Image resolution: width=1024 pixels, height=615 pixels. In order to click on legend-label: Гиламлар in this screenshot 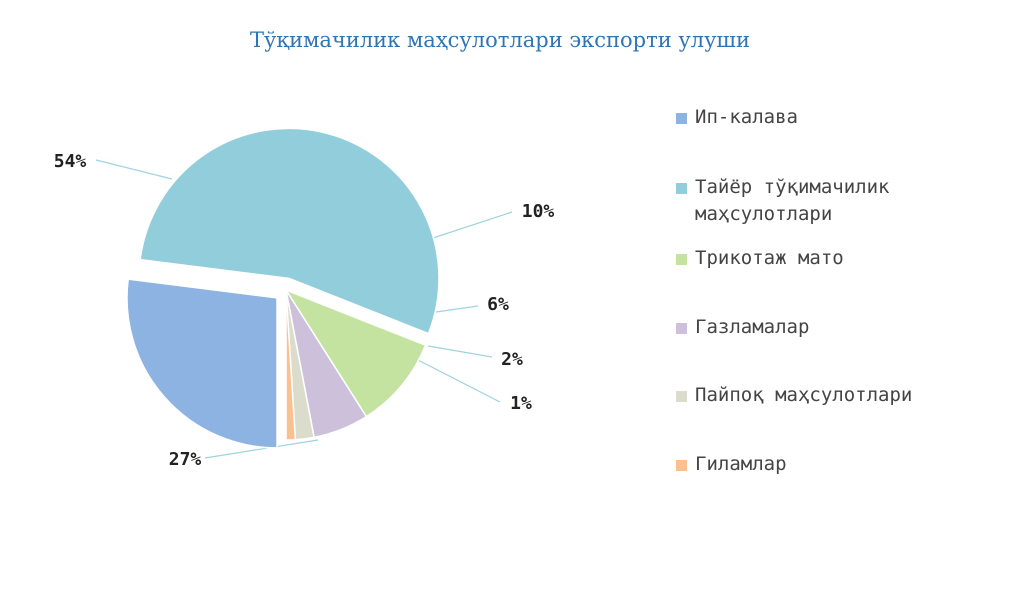, I will do `click(741, 464)`.